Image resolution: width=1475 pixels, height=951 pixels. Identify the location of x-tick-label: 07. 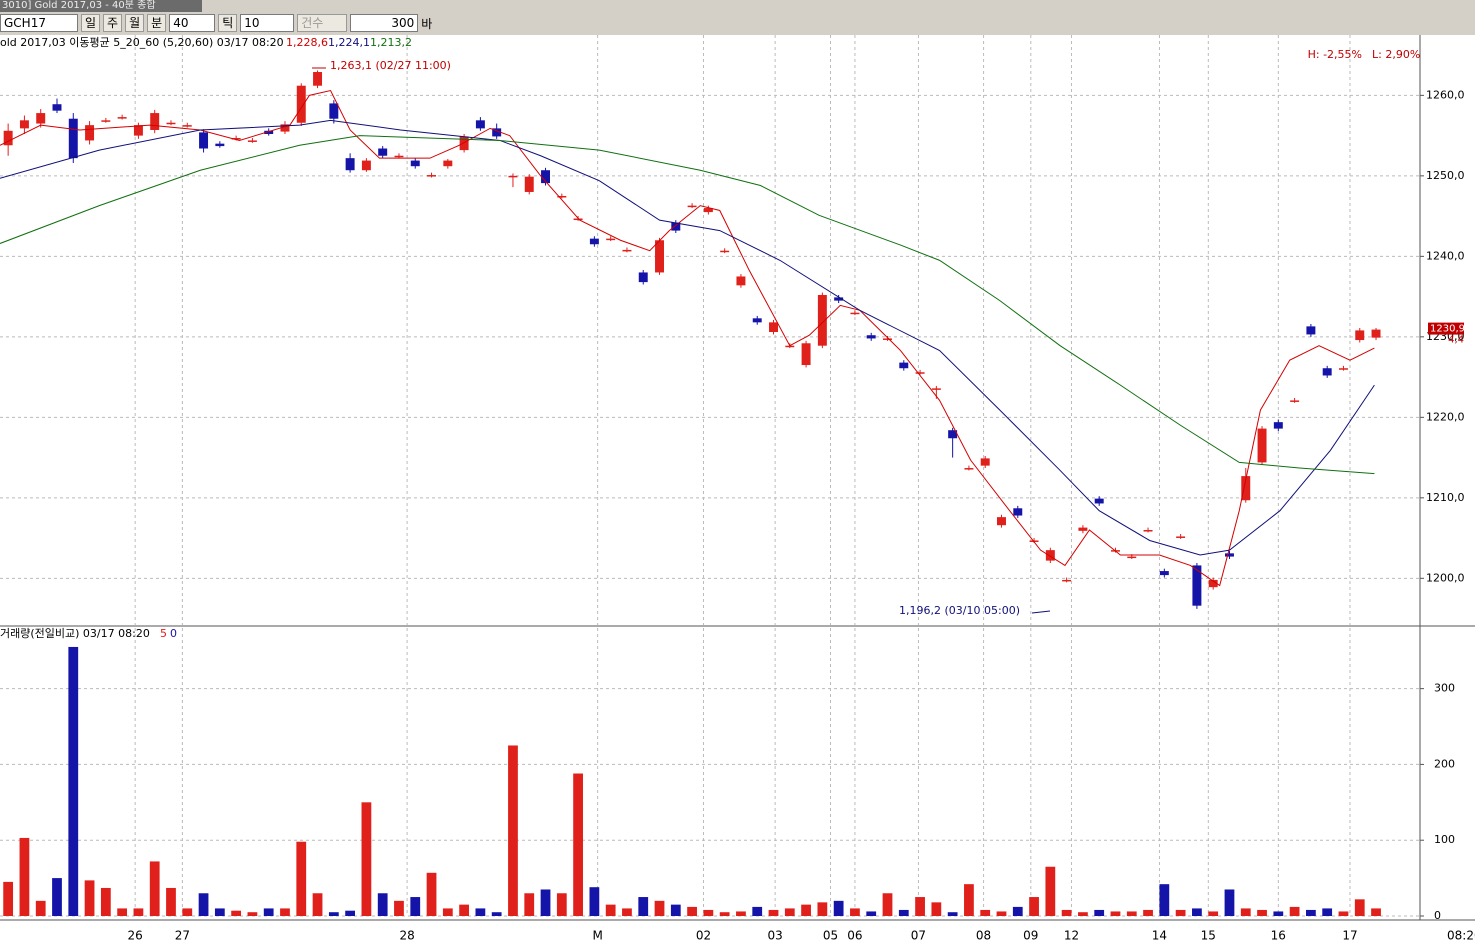
(918, 936).